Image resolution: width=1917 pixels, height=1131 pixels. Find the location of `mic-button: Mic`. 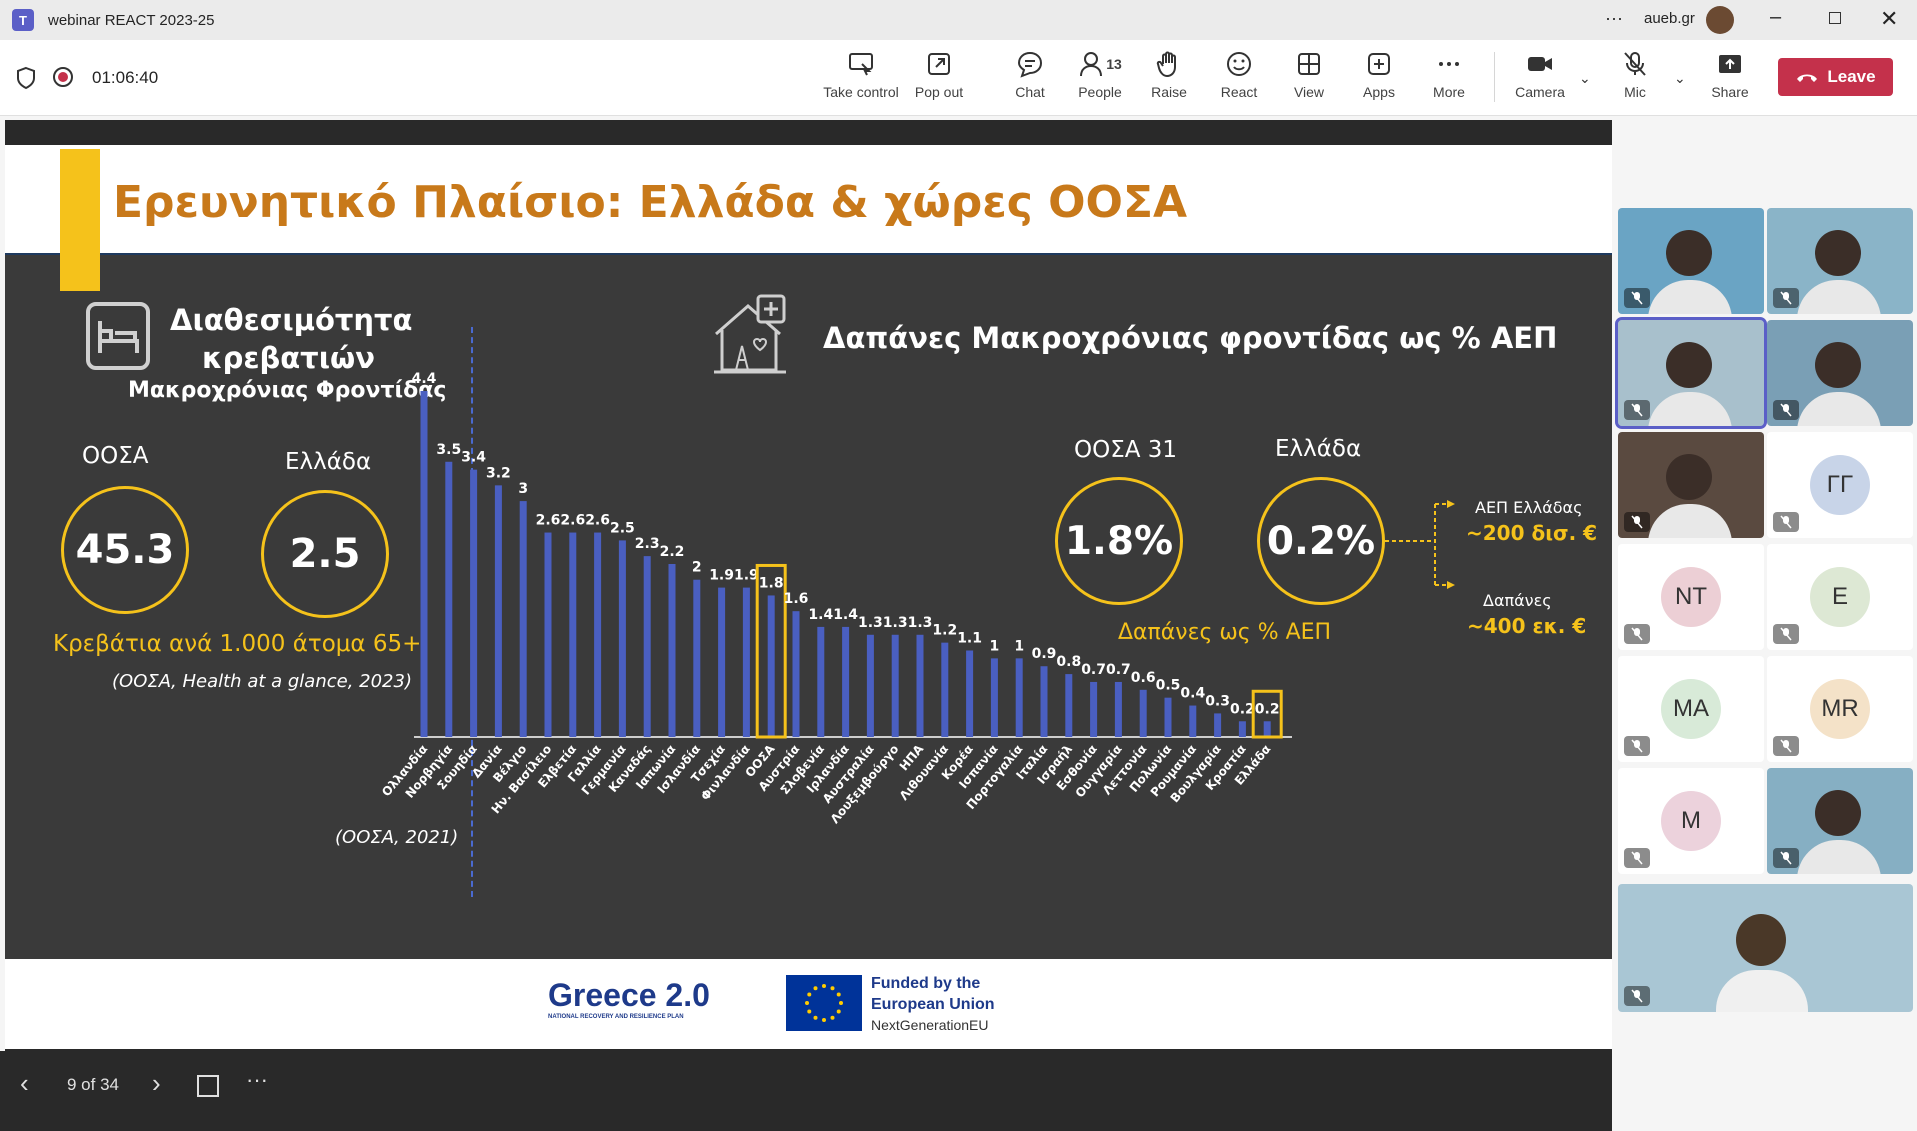

mic-button: Mic is located at coordinates (1635, 80).